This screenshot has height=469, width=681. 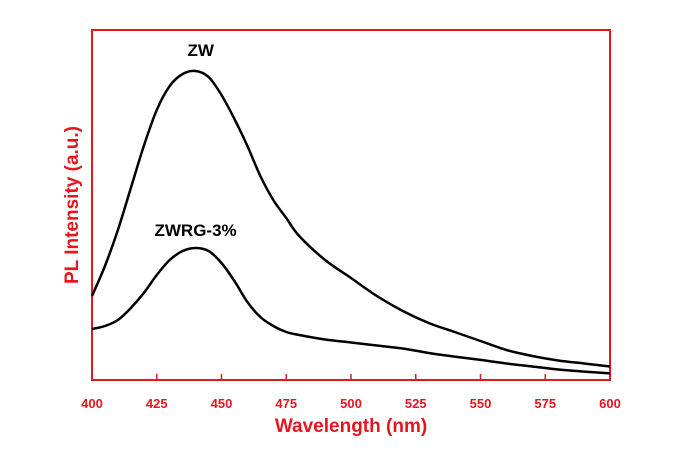 What do you see at coordinates (286, 403) in the screenshot?
I see `x-tick-label: 475` at bounding box center [286, 403].